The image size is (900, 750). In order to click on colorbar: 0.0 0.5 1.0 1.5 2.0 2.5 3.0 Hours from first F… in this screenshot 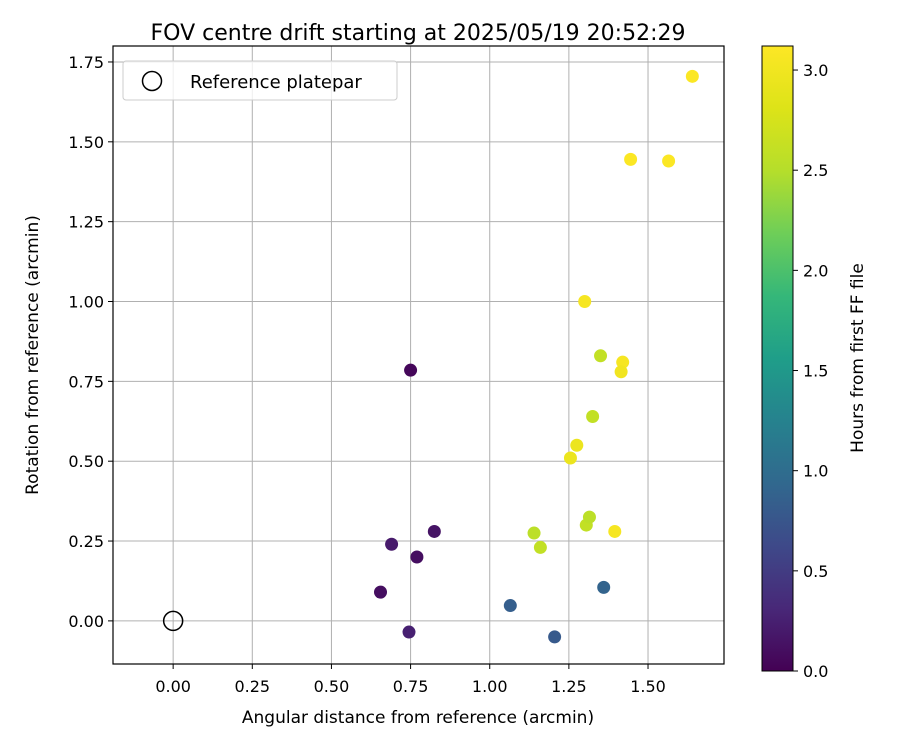, I will do `click(814, 363)`.